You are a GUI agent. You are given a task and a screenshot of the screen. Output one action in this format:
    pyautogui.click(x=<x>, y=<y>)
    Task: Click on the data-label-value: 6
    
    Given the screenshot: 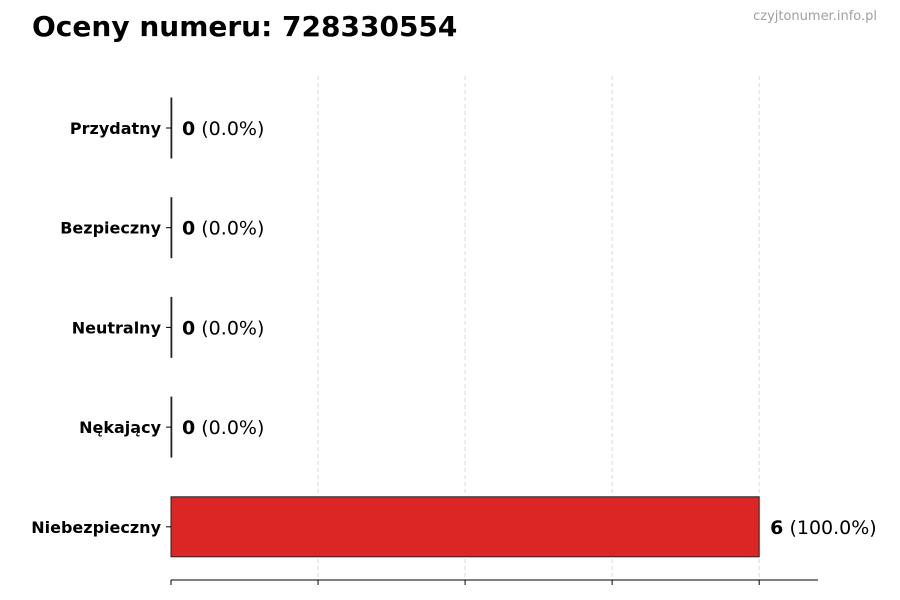 What is the action you would take?
    pyautogui.click(x=776, y=528)
    